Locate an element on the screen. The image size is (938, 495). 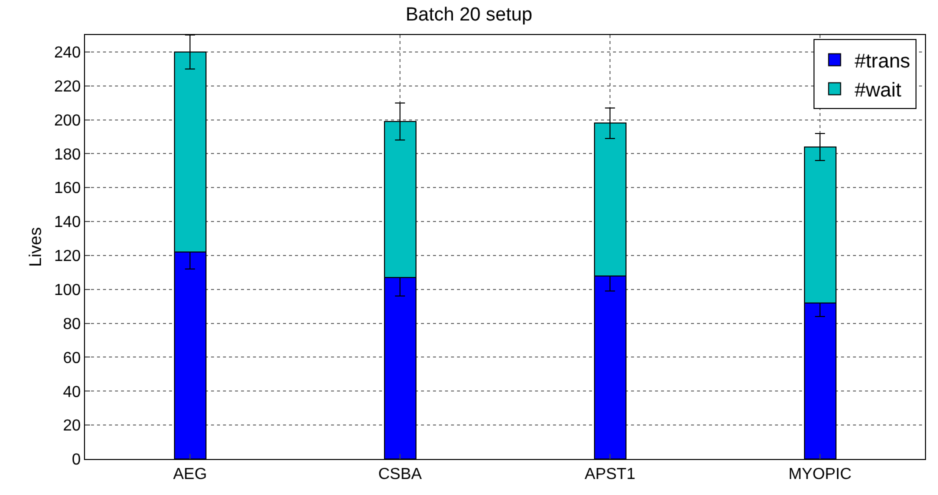
x-tick-label: CSBA is located at coordinates (400, 475).